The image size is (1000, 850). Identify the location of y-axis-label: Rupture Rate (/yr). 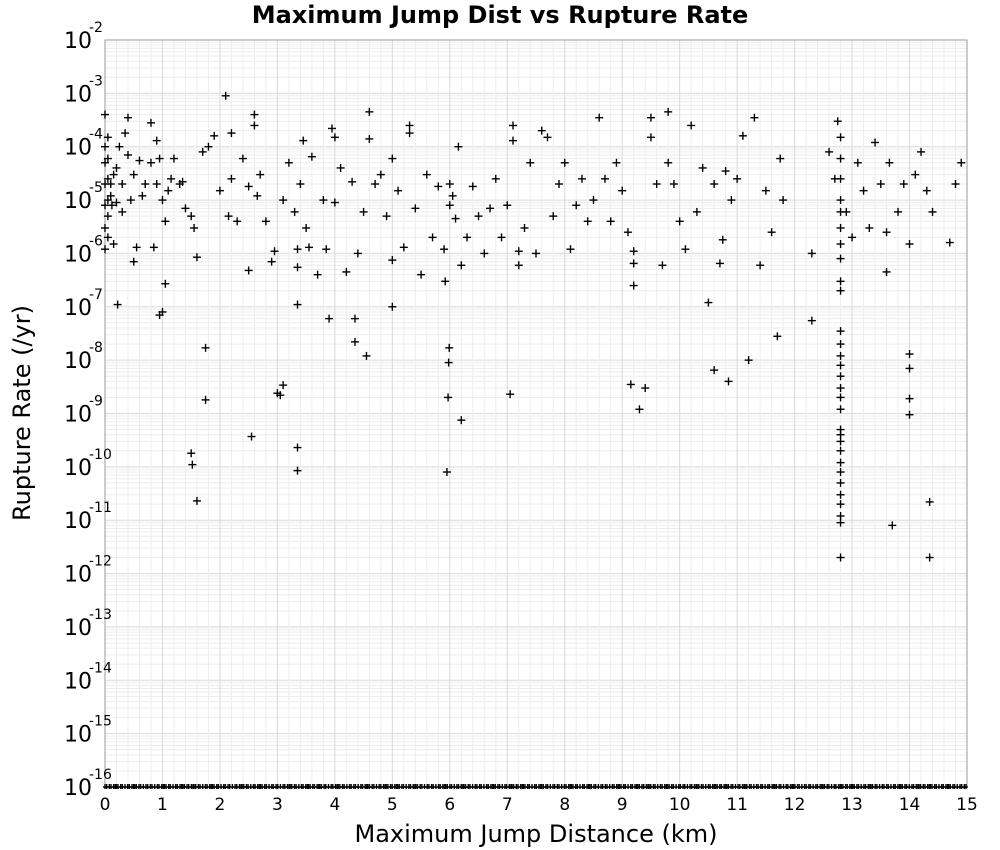
(22, 413).